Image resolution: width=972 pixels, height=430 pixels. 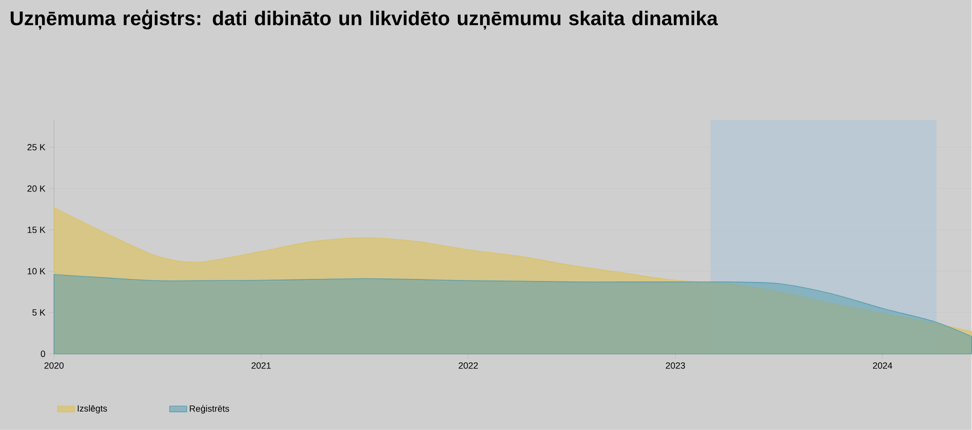 What do you see at coordinates (468, 365) in the screenshot?
I see `x-tick-label: 2022` at bounding box center [468, 365].